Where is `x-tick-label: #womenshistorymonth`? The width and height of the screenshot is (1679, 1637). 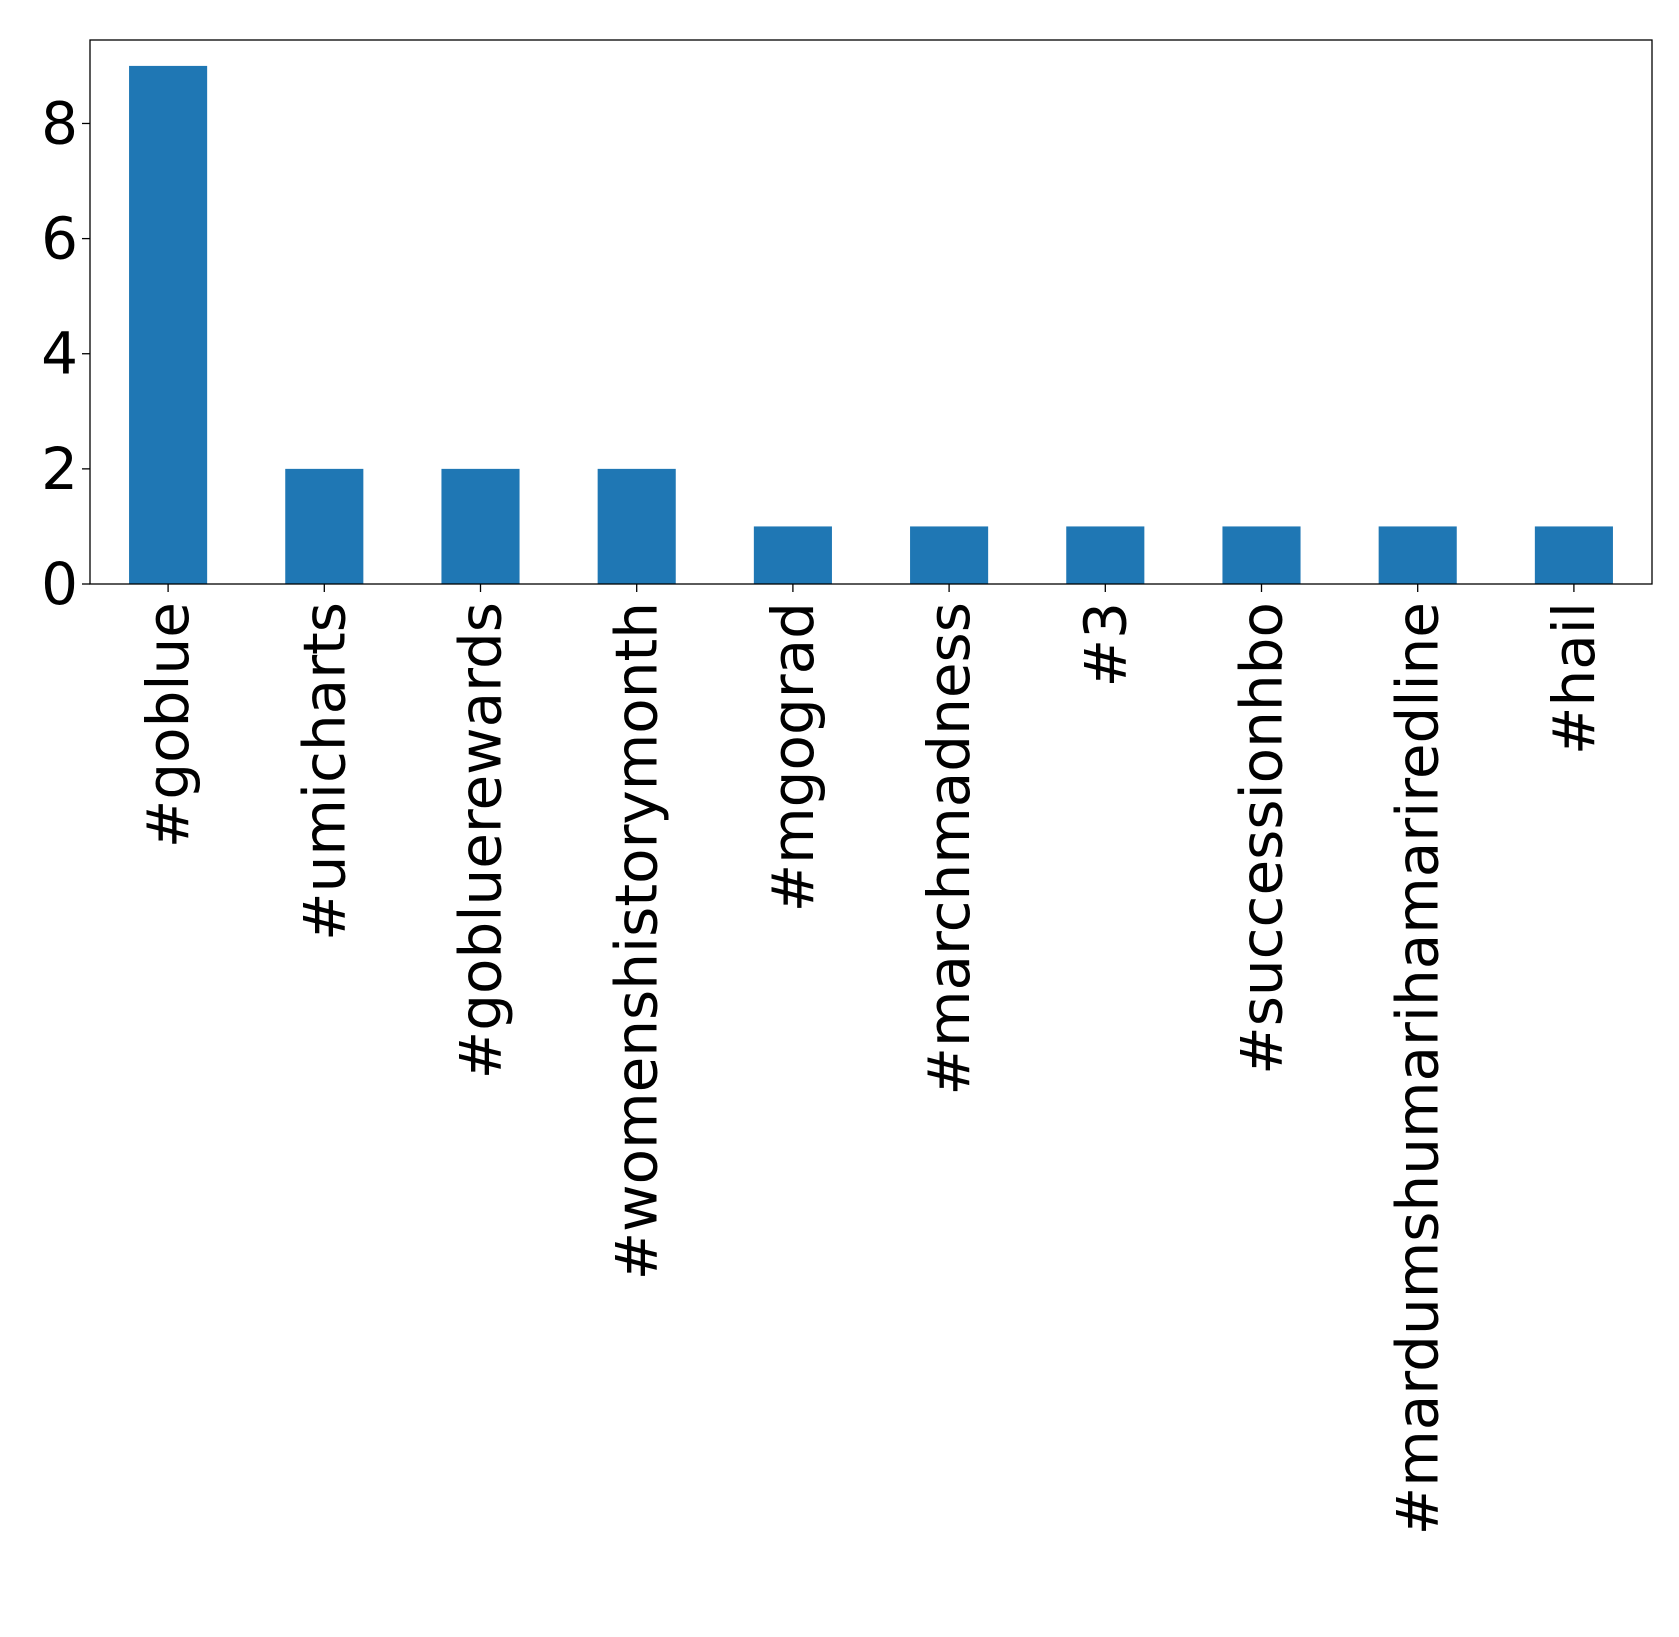 x-tick-label: #womenshistorymonth is located at coordinates (637, 941).